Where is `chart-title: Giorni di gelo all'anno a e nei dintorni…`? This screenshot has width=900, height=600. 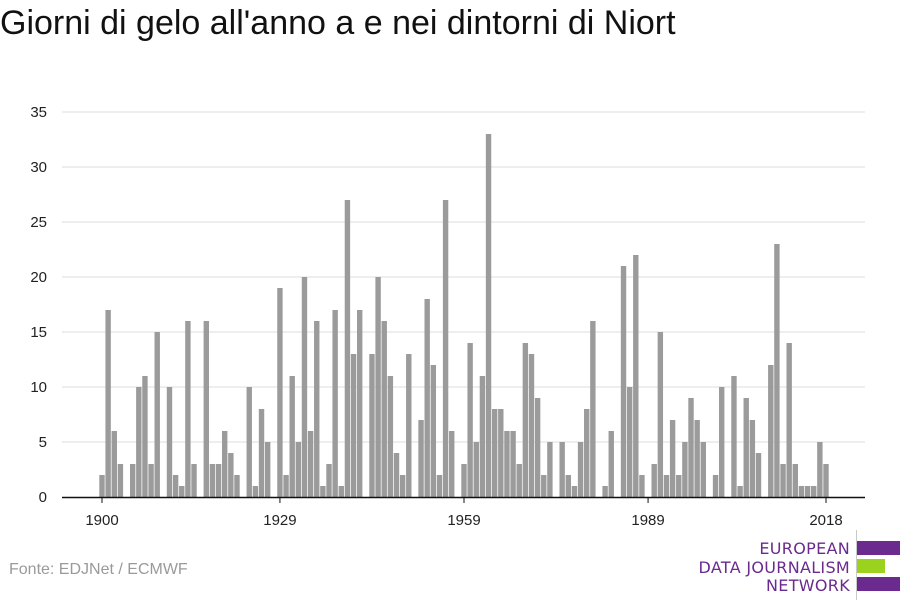
chart-title: Giorni di gelo all'anno a e nei dintorni… is located at coordinates (338, 23).